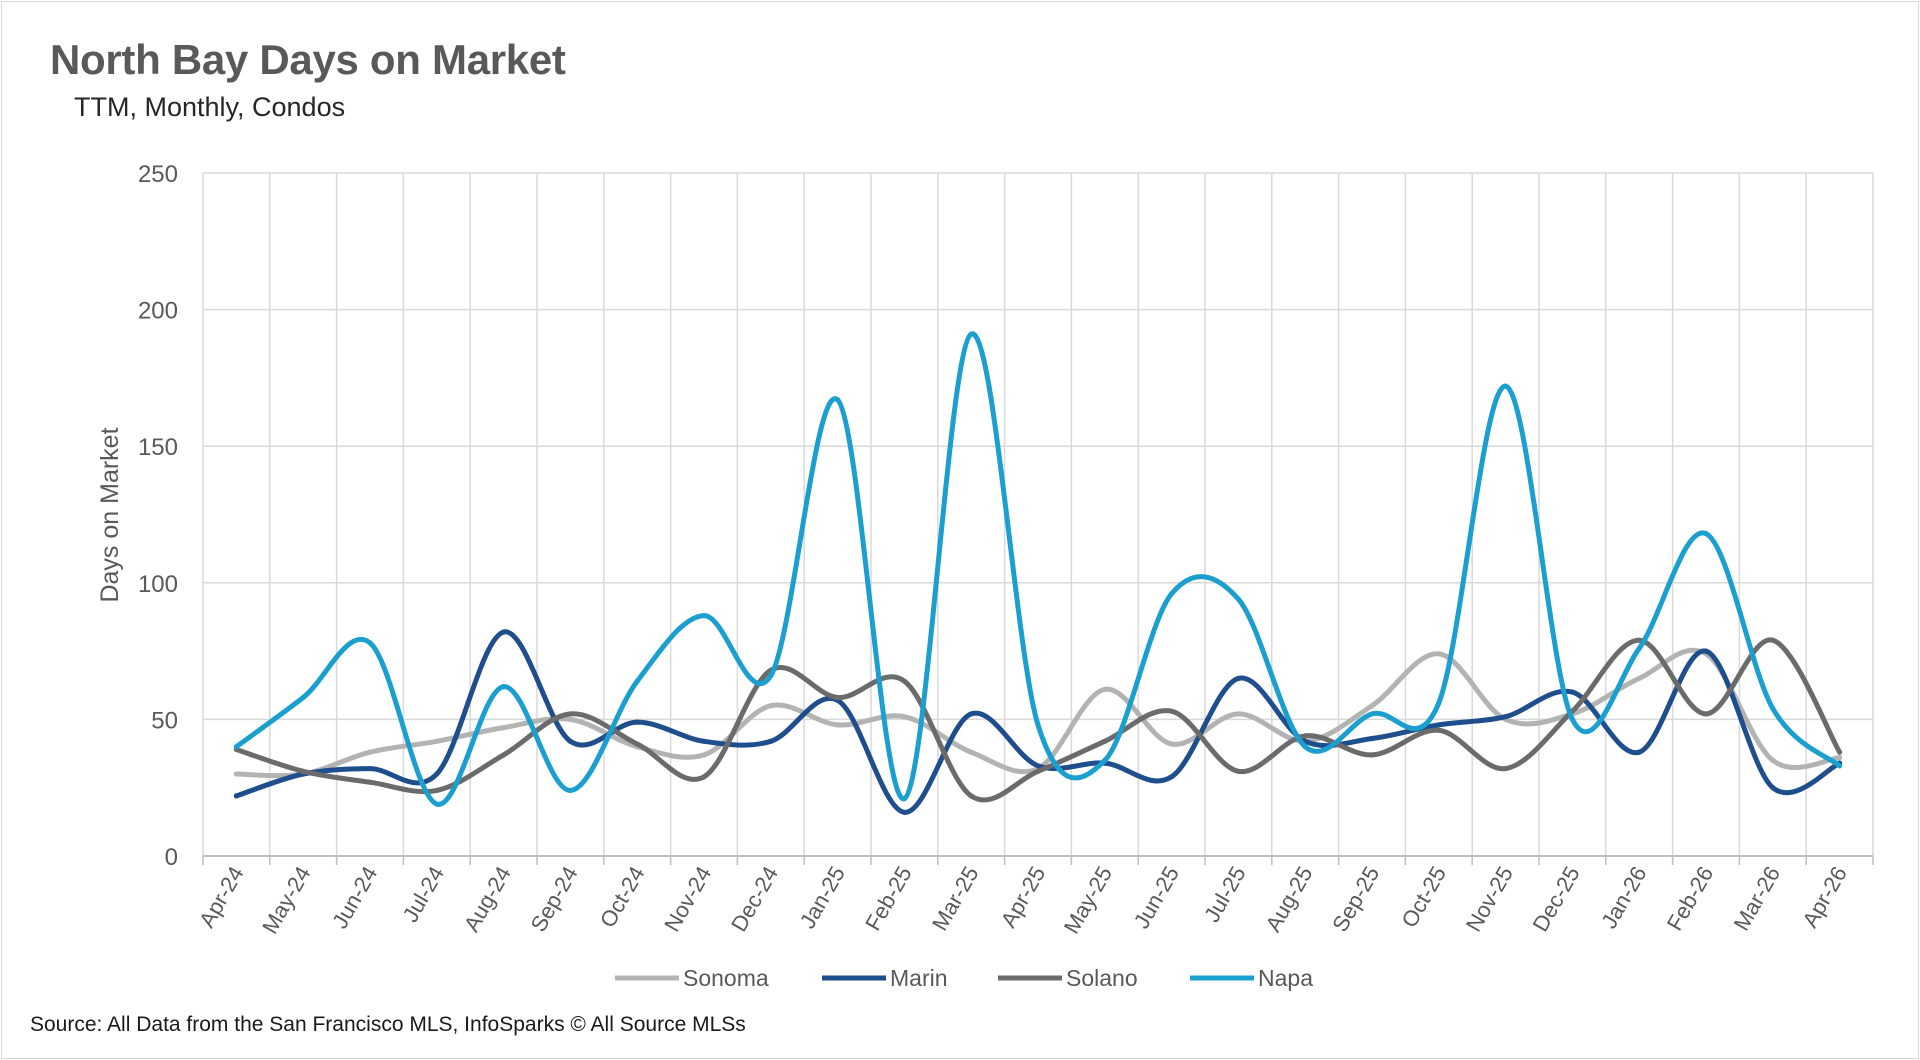 The image size is (1920, 1060). What do you see at coordinates (1489, 899) in the screenshot?
I see `x-tick-label: Nov-25` at bounding box center [1489, 899].